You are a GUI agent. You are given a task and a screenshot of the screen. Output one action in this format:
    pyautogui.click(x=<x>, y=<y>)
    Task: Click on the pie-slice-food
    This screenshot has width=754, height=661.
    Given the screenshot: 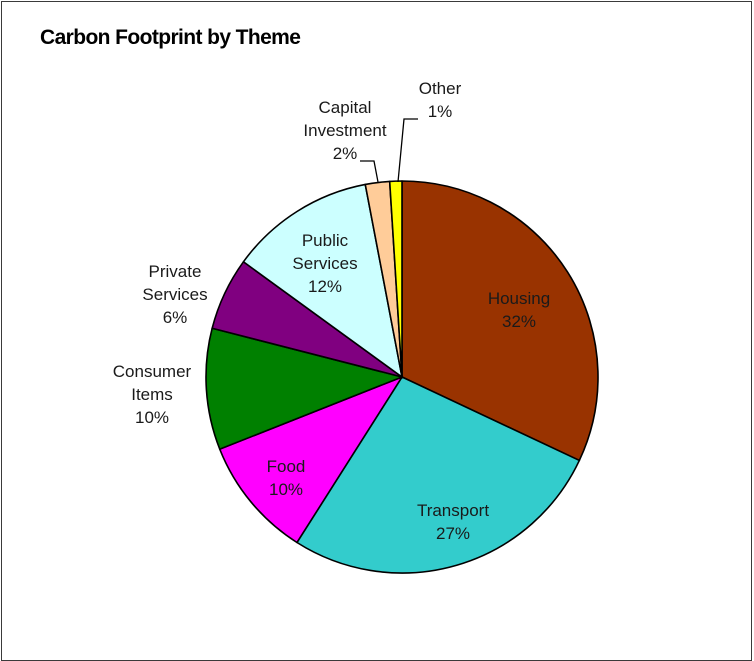 What is the action you would take?
    pyautogui.click(x=310, y=460)
    